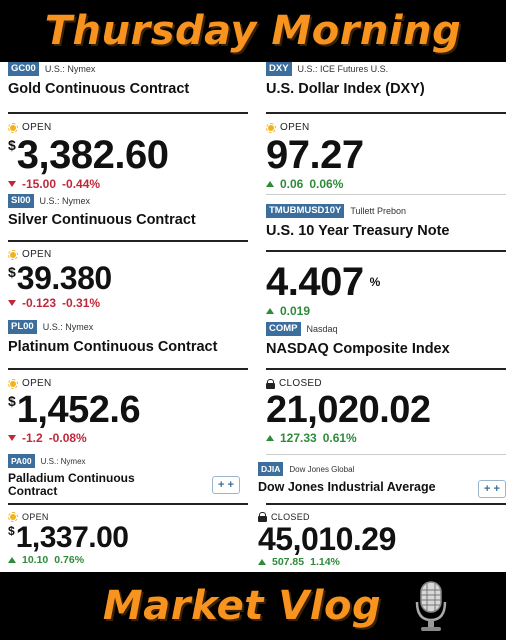  I want to click on price: 3,382.60, so click(92, 155).